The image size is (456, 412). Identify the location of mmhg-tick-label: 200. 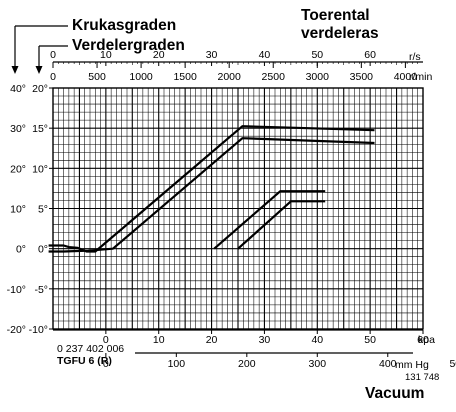
(247, 364).